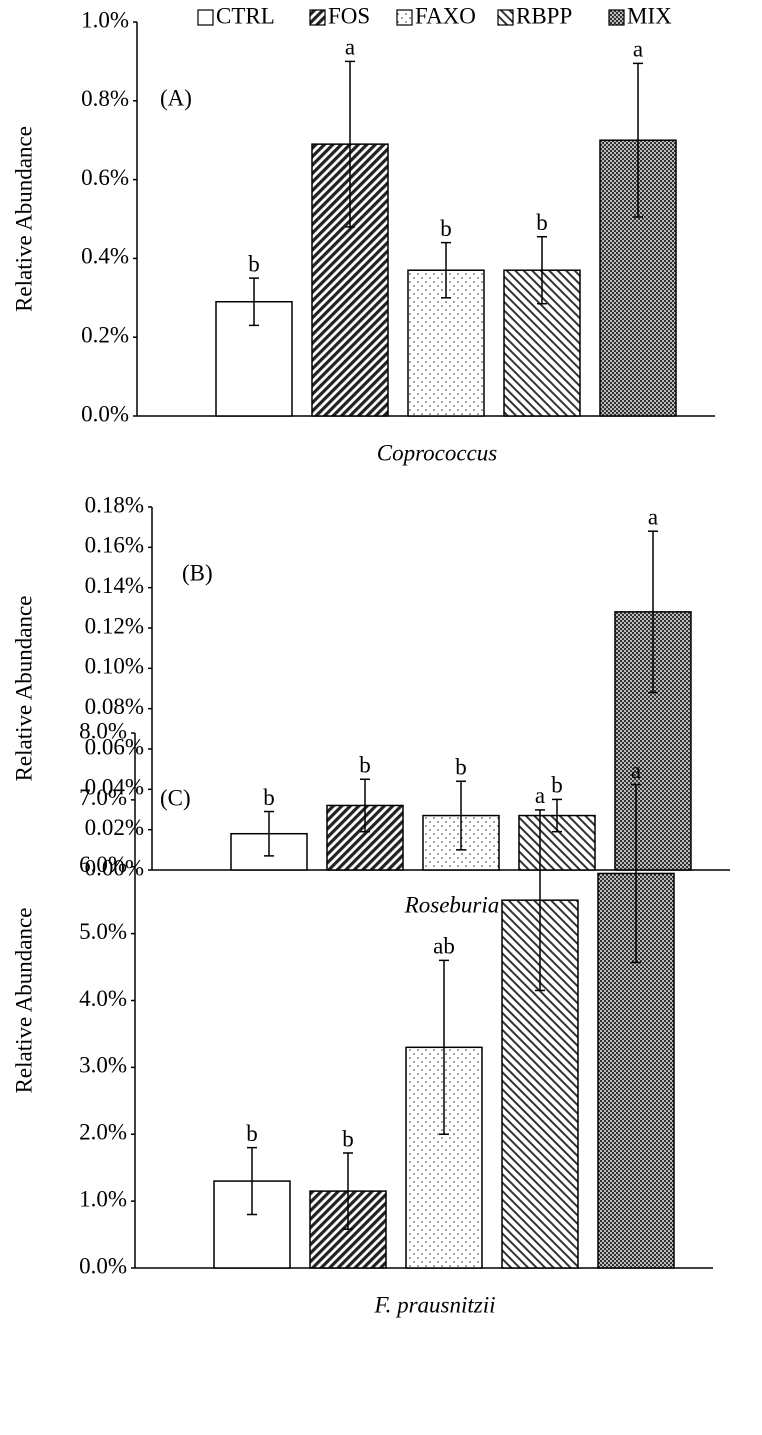  What do you see at coordinates (444, 946) in the screenshot?
I see `significance-letter: ab` at bounding box center [444, 946].